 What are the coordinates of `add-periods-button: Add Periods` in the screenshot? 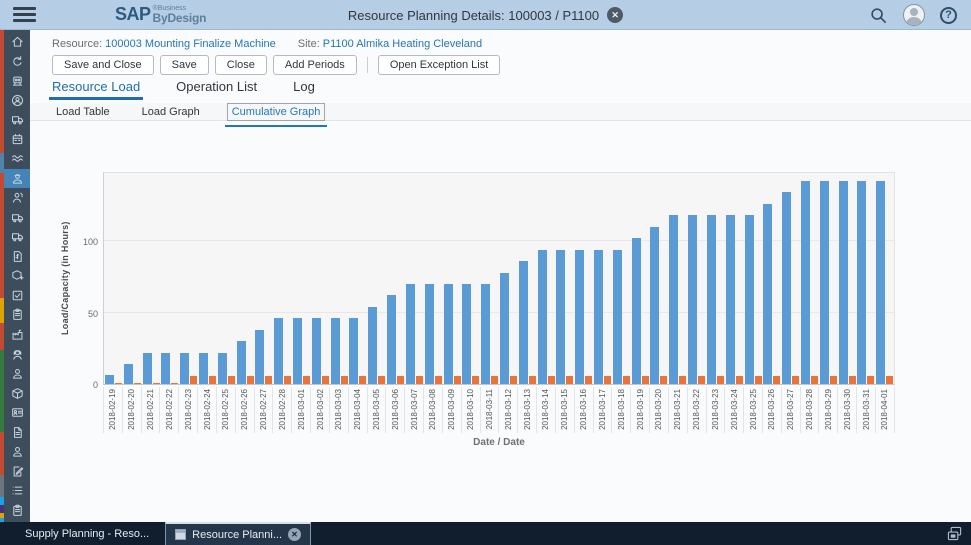 It's located at (314, 65).